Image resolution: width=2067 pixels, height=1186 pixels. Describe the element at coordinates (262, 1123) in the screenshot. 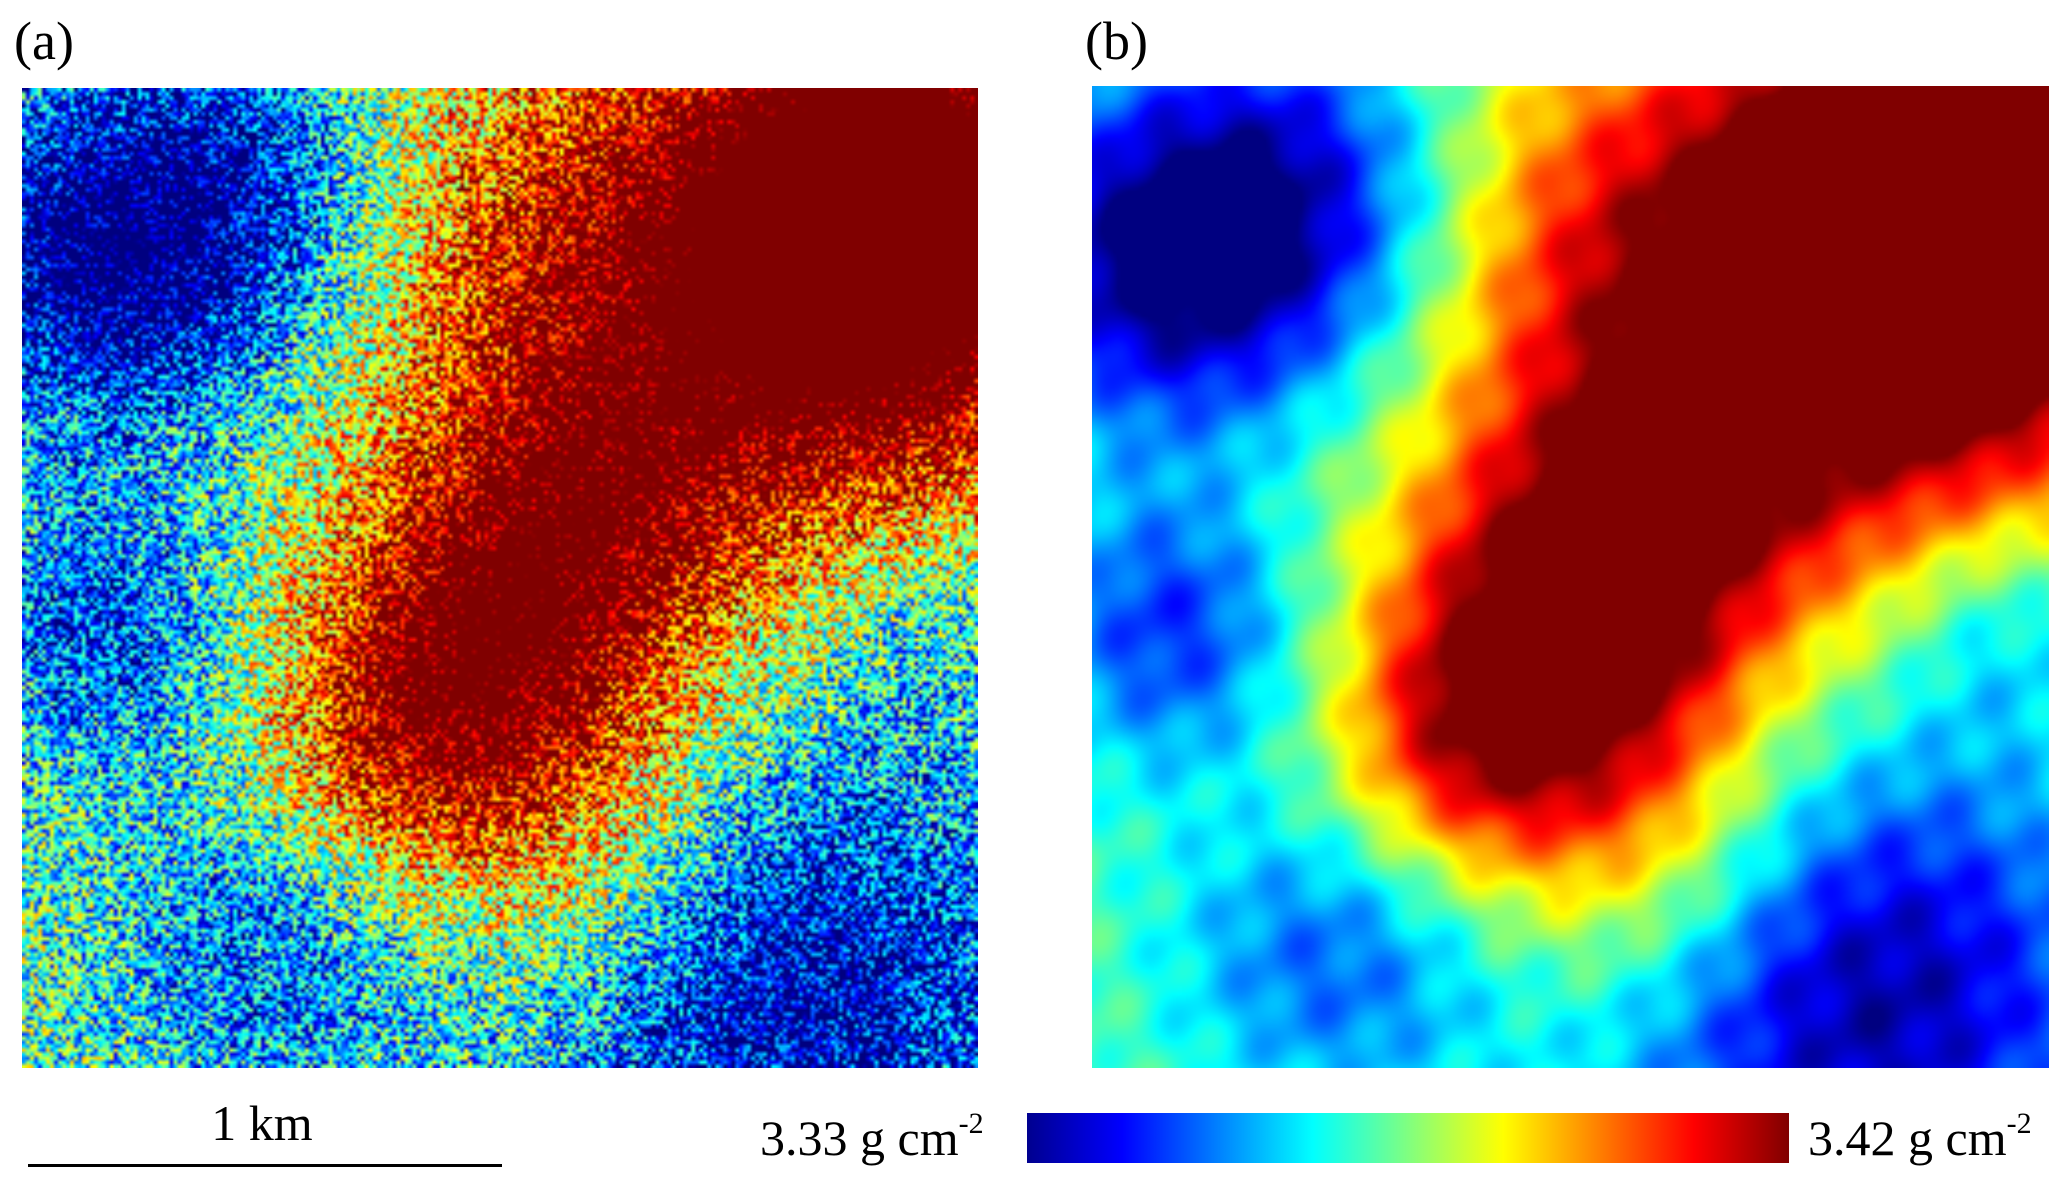

I see `scale-bar-label: 1 km` at that location.